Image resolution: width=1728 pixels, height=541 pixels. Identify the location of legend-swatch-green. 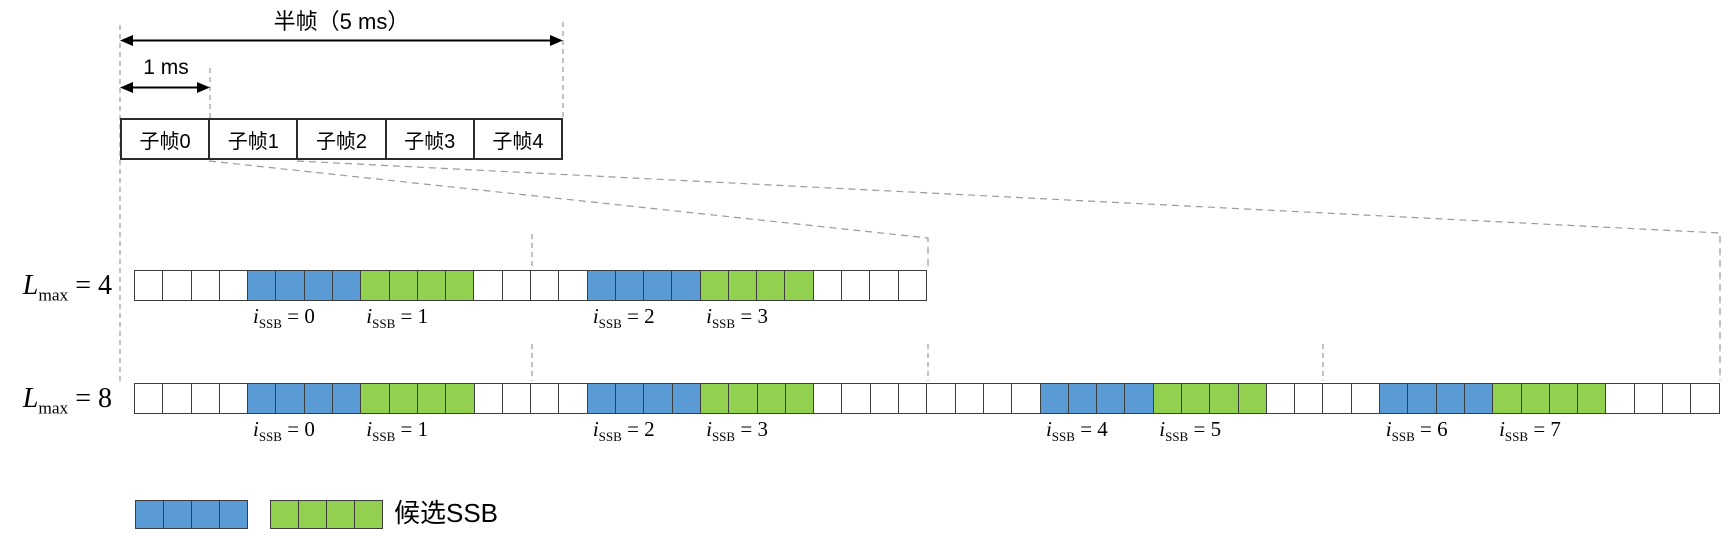
(326, 514).